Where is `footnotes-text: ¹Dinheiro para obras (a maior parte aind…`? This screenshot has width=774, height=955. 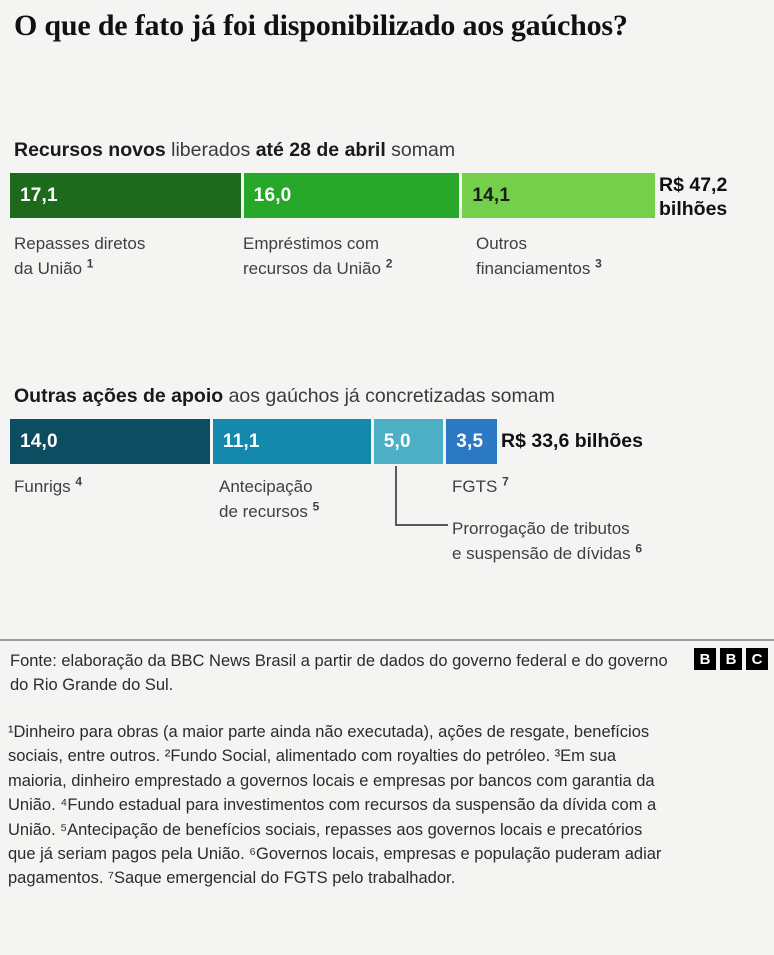 footnotes-text: ¹Dinheiro para obras (a maior parte aind… is located at coordinates (335, 805).